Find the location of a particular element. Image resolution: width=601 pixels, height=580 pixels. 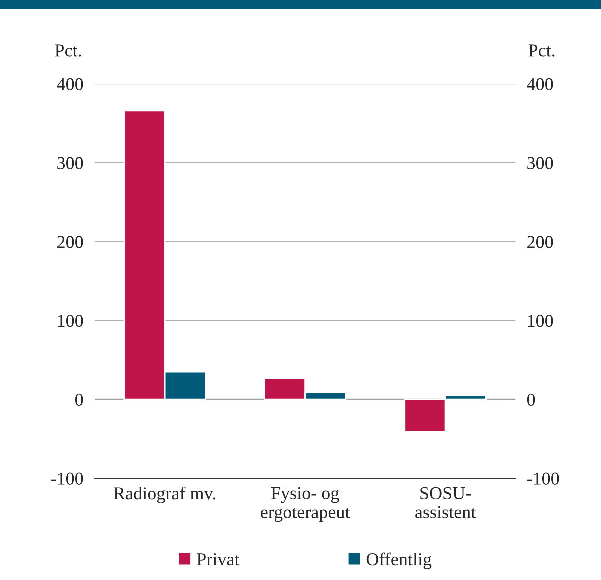

y-tick-label: 200 is located at coordinates (71, 242).